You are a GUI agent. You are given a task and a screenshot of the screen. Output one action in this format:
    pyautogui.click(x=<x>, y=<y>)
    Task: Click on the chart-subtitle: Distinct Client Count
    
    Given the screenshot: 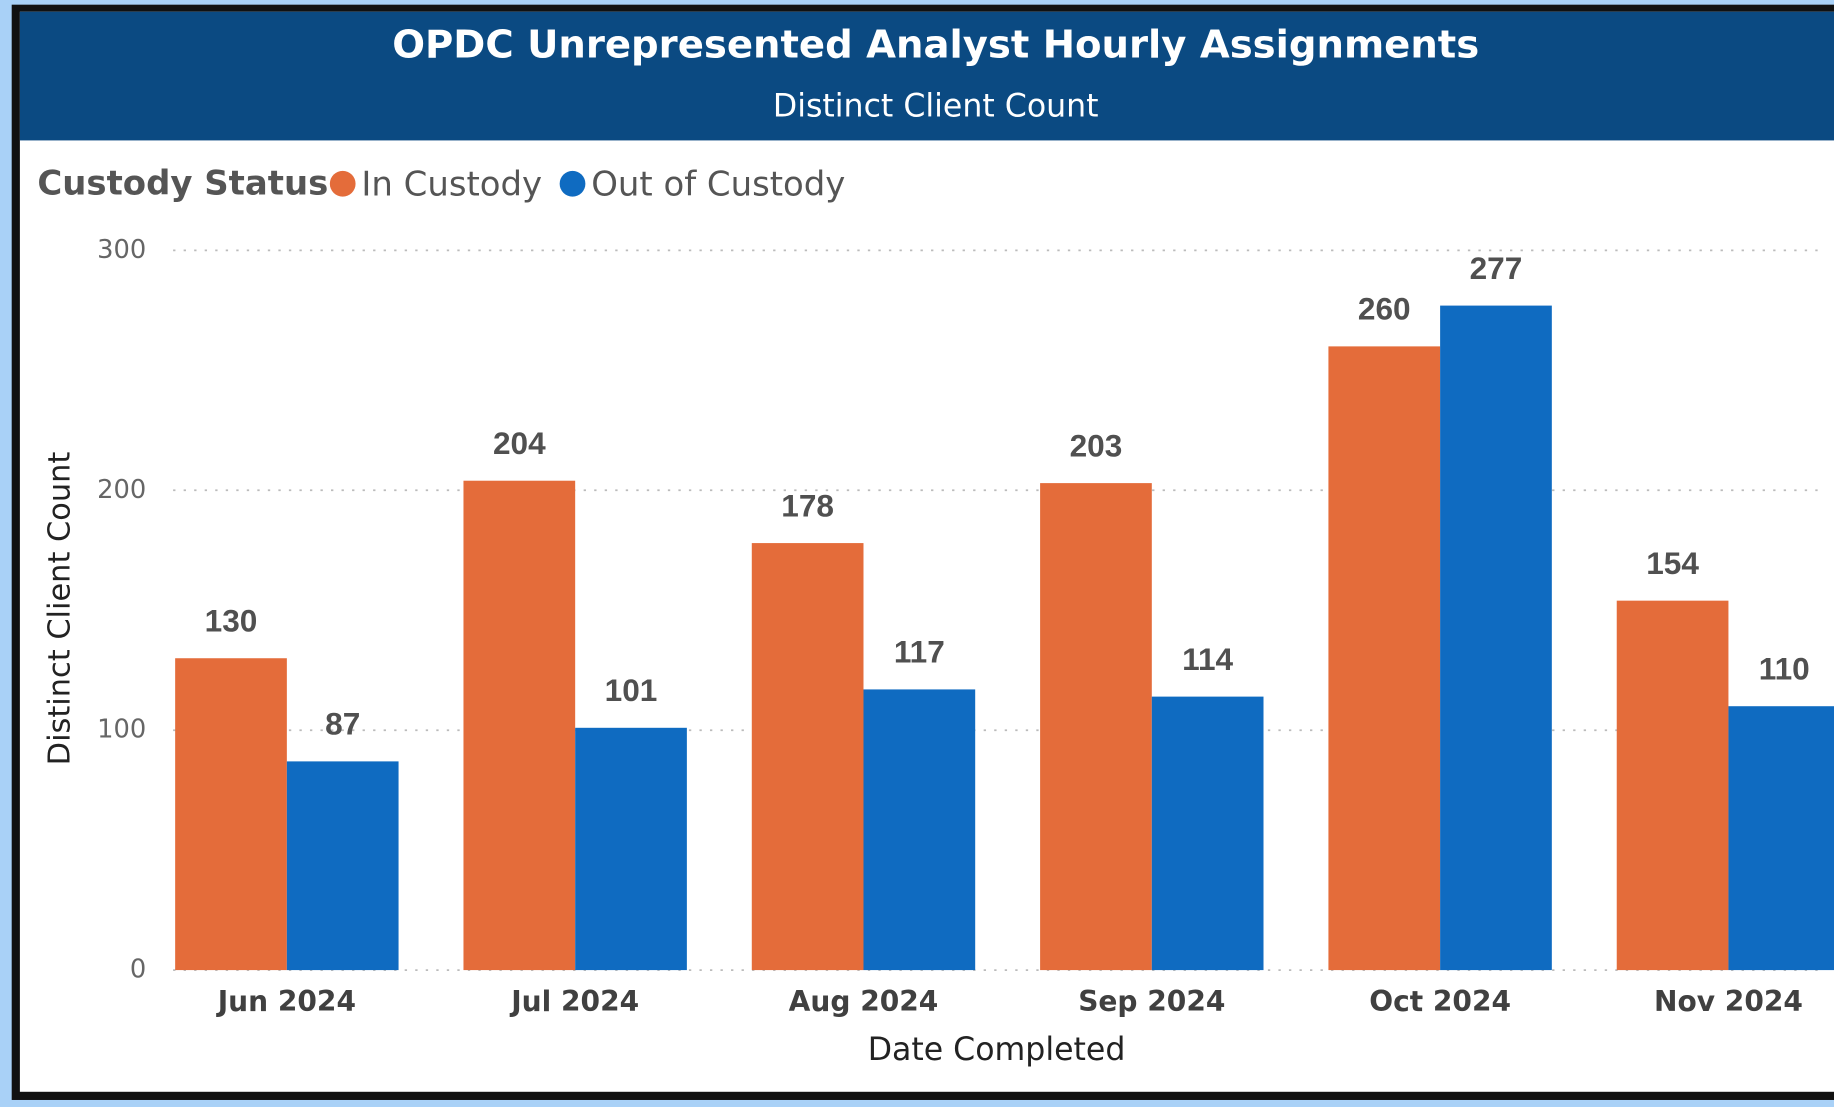 What is the action you would take?
    pyautogui.click(x=936, y=107)
    